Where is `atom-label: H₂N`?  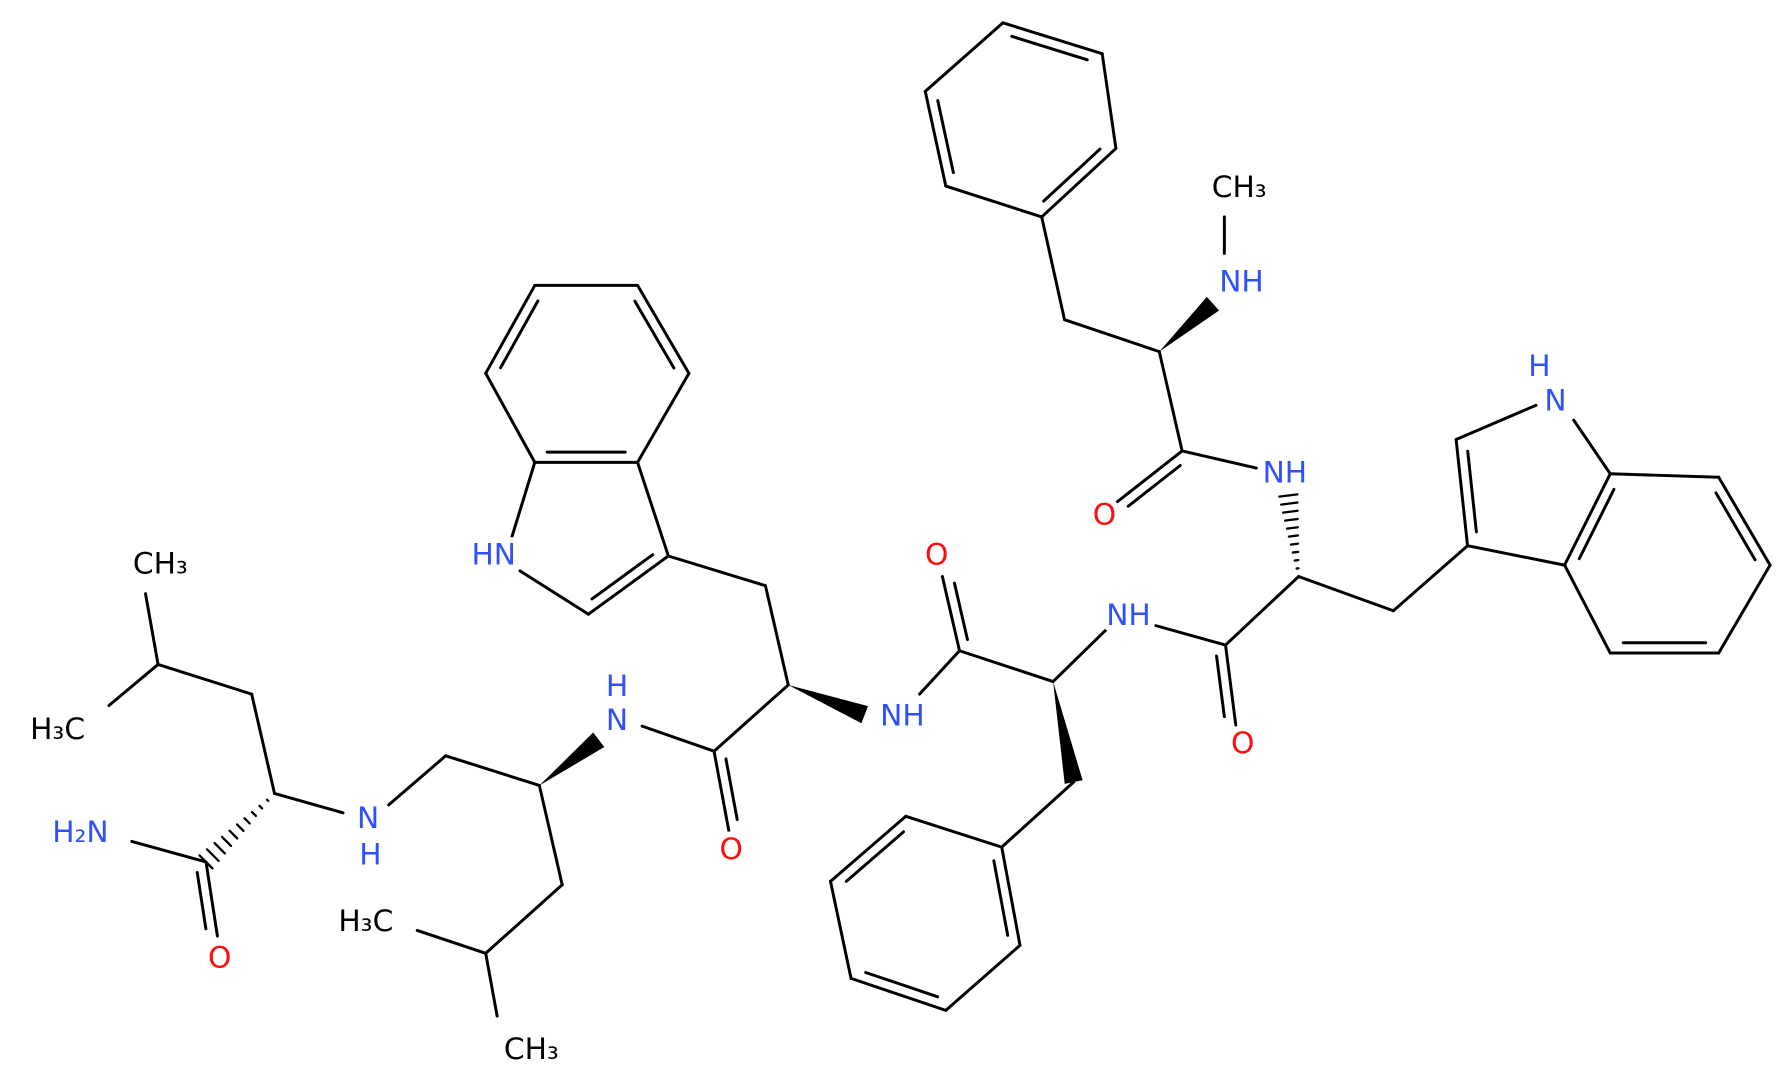 atom-label: H₂N is located at coordinates (80, 831).